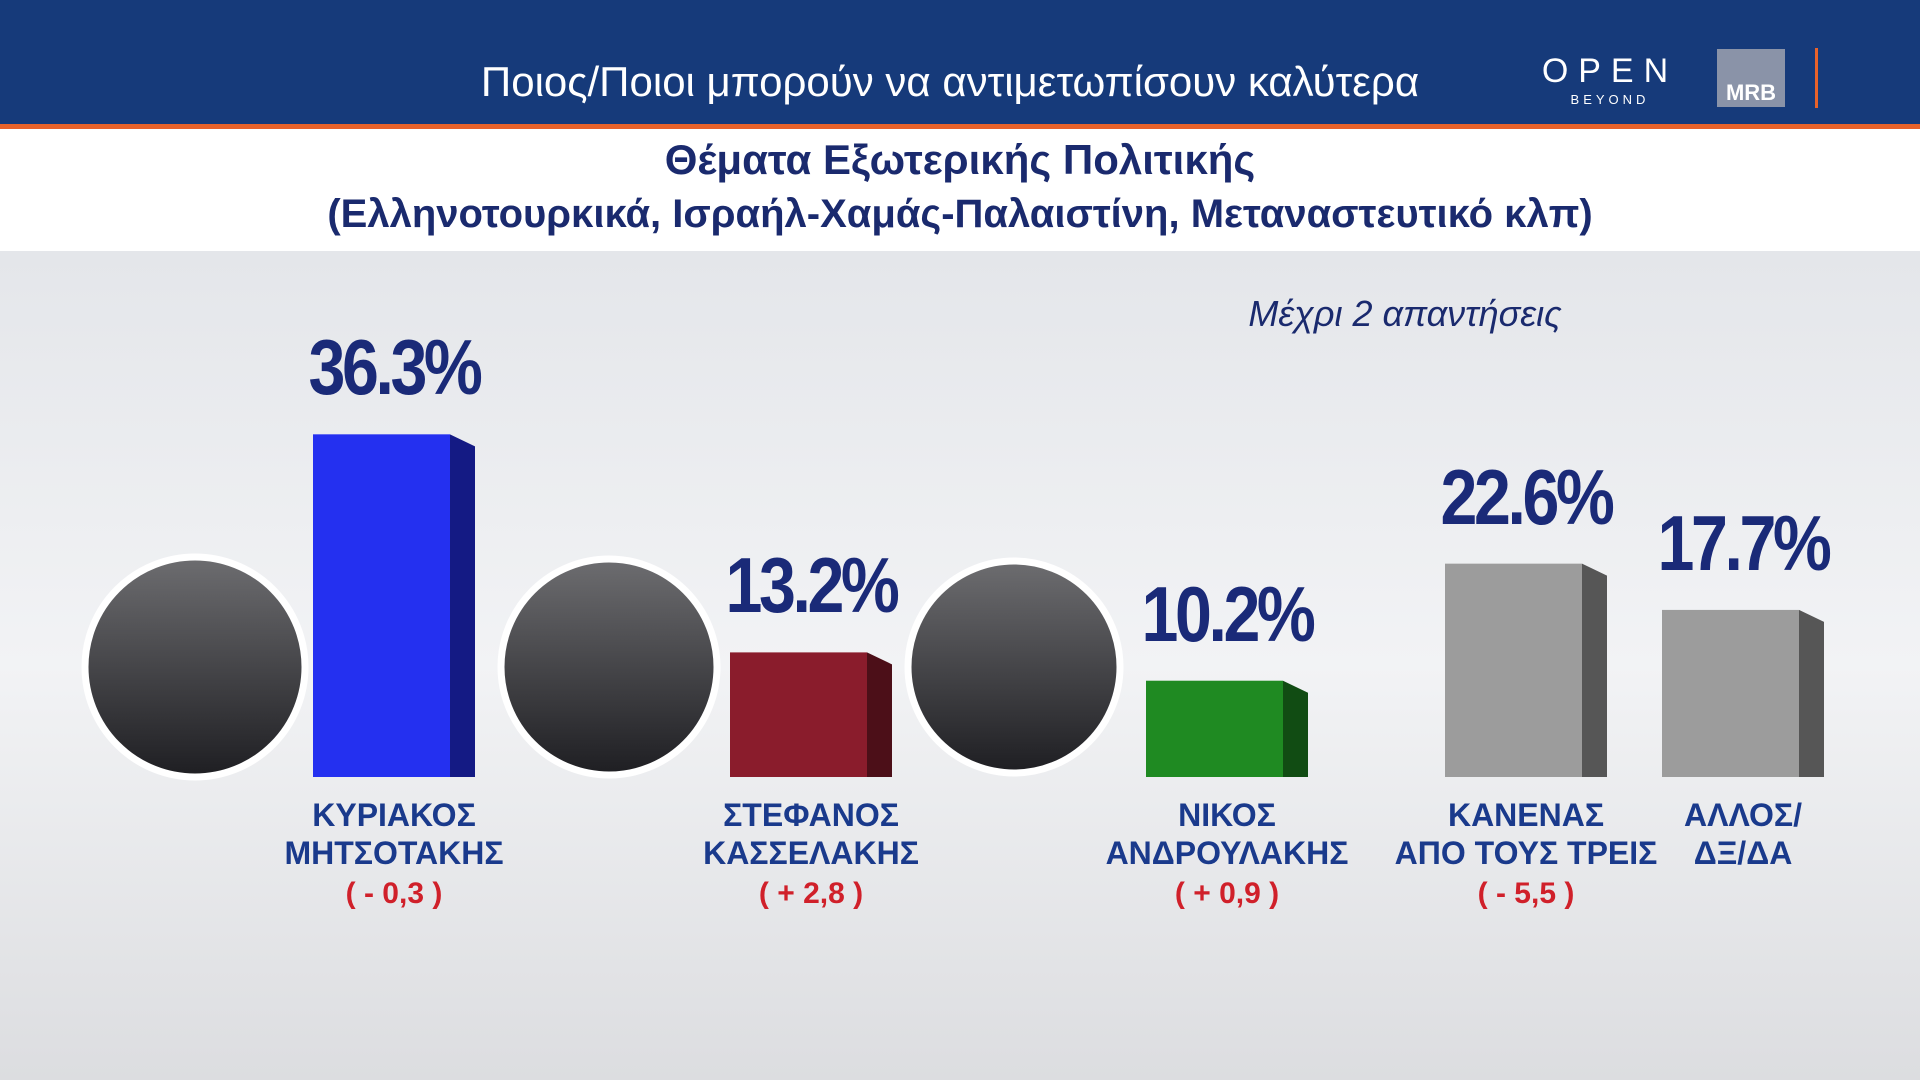 This screenshot has height=1080, width=1920. What do you see at coordinates (1744, 542) in the screenshot?
I see `value-label: 17.7%` at bounding box center [1744, 542].